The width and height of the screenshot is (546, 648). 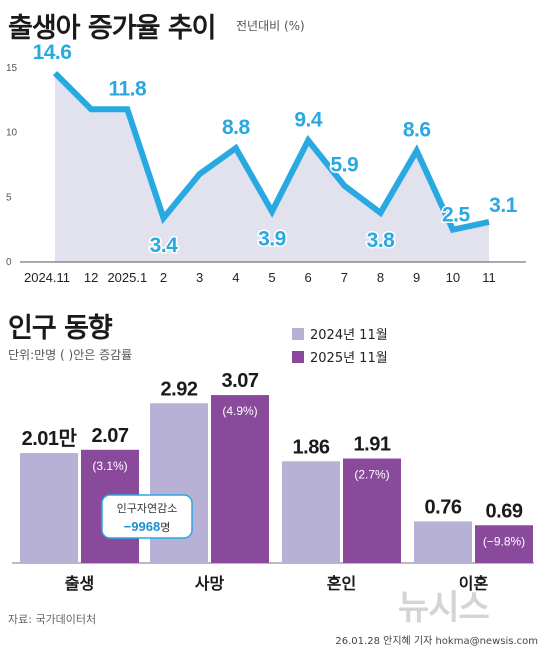 What do you see at coordinates (270, 26) in the screenshot?
I see `line-chart-subtitle: 전년대비 (%)` at bounding box center [270, 26].